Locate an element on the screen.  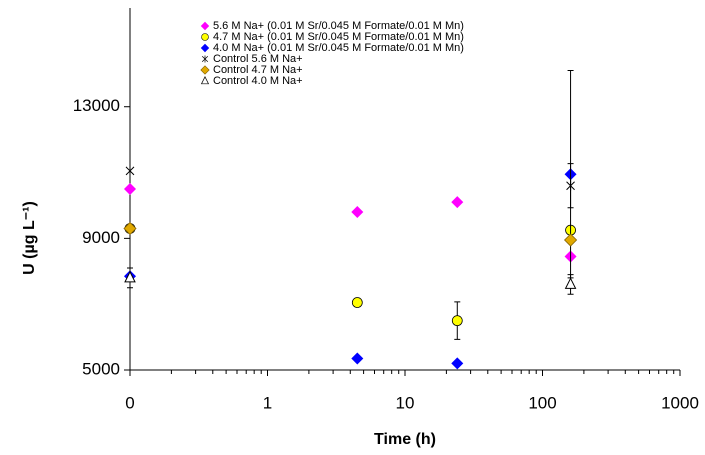
x-tick-label: 1000 is located at coordinates (680, 402).